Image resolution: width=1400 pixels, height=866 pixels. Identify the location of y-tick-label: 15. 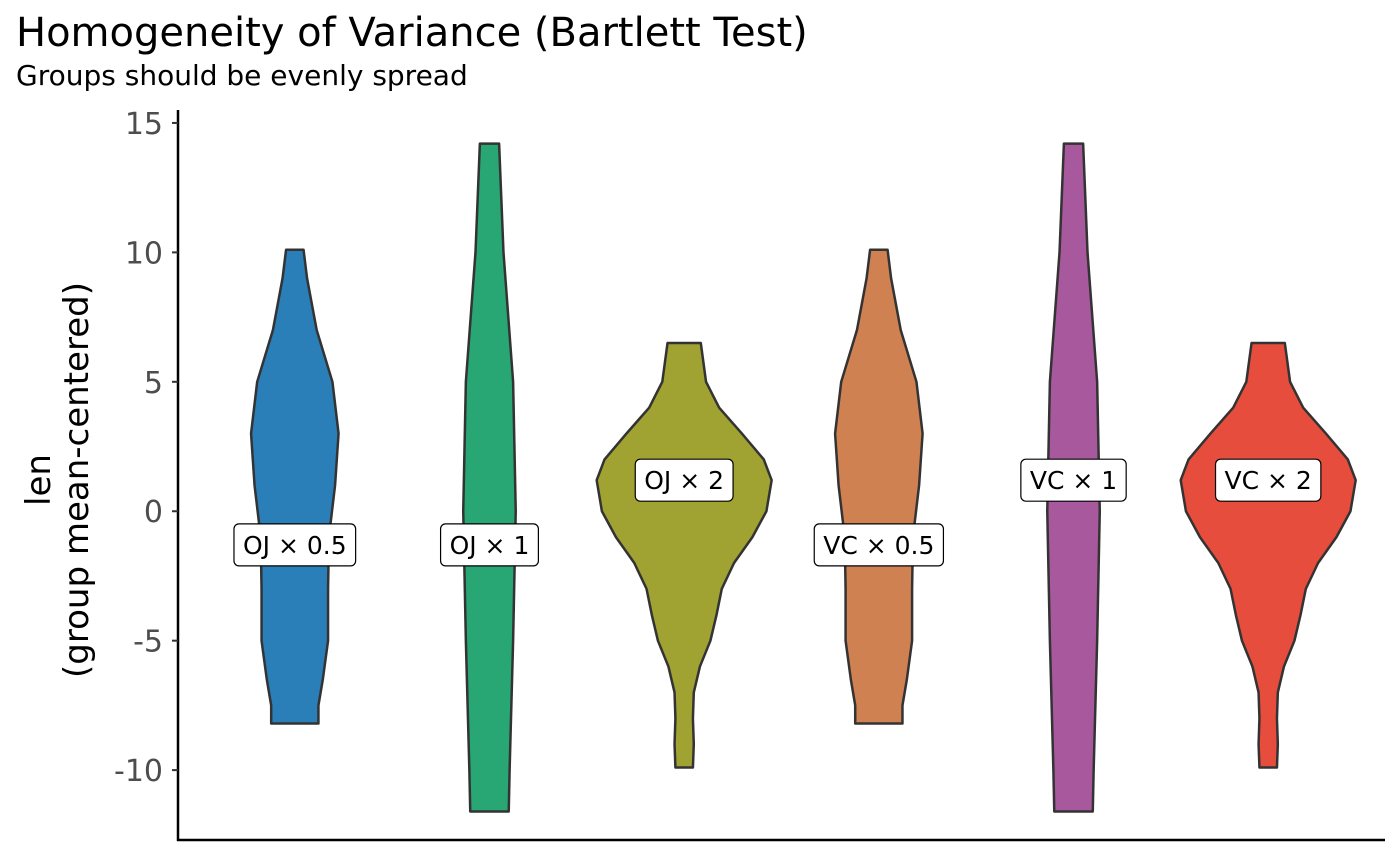
(144, 124).